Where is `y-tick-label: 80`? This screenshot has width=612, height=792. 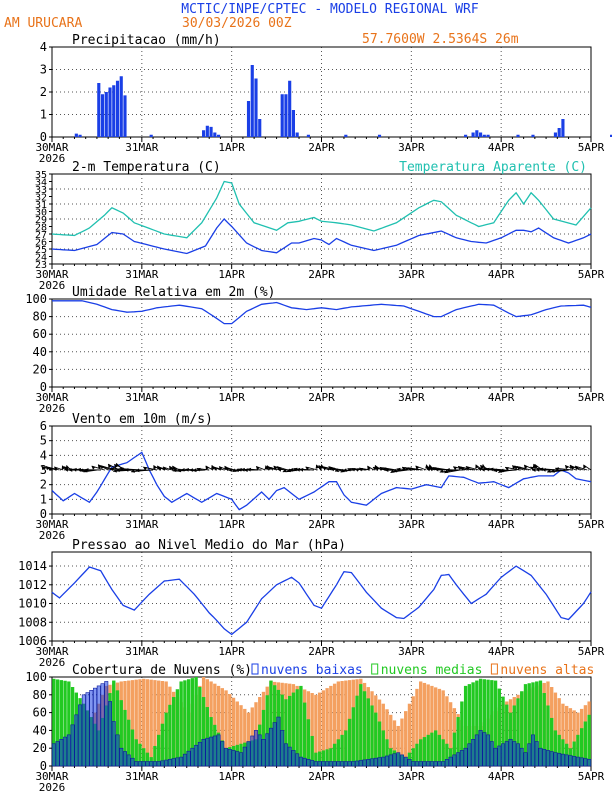 y-tick-label: 80 is located at coordinates (40, 695).